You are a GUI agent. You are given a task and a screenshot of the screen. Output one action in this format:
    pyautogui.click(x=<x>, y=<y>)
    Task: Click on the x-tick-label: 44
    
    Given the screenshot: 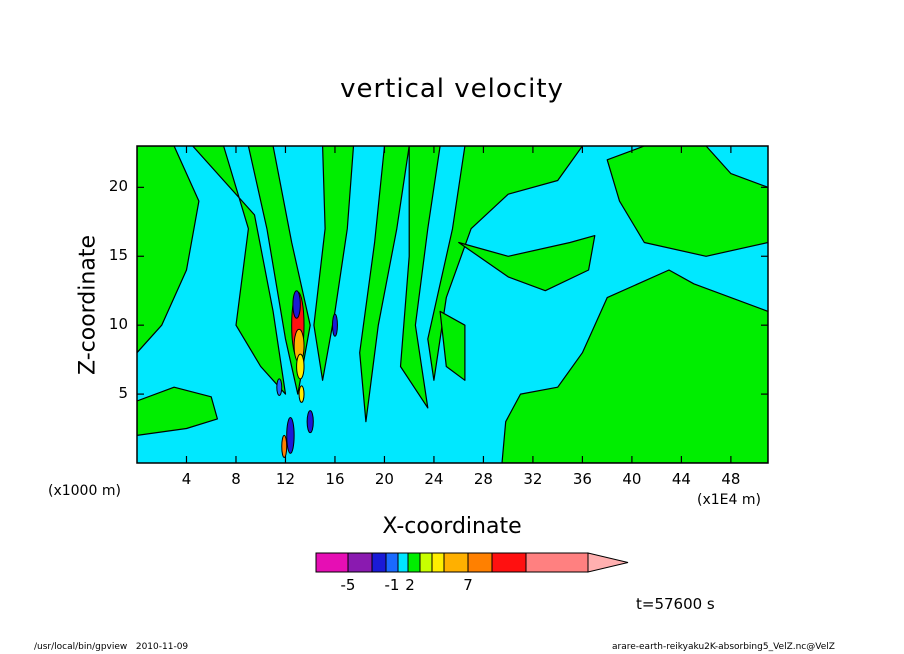 What is the action you would take?
    pyautogui.click(x=681, y=479)
    